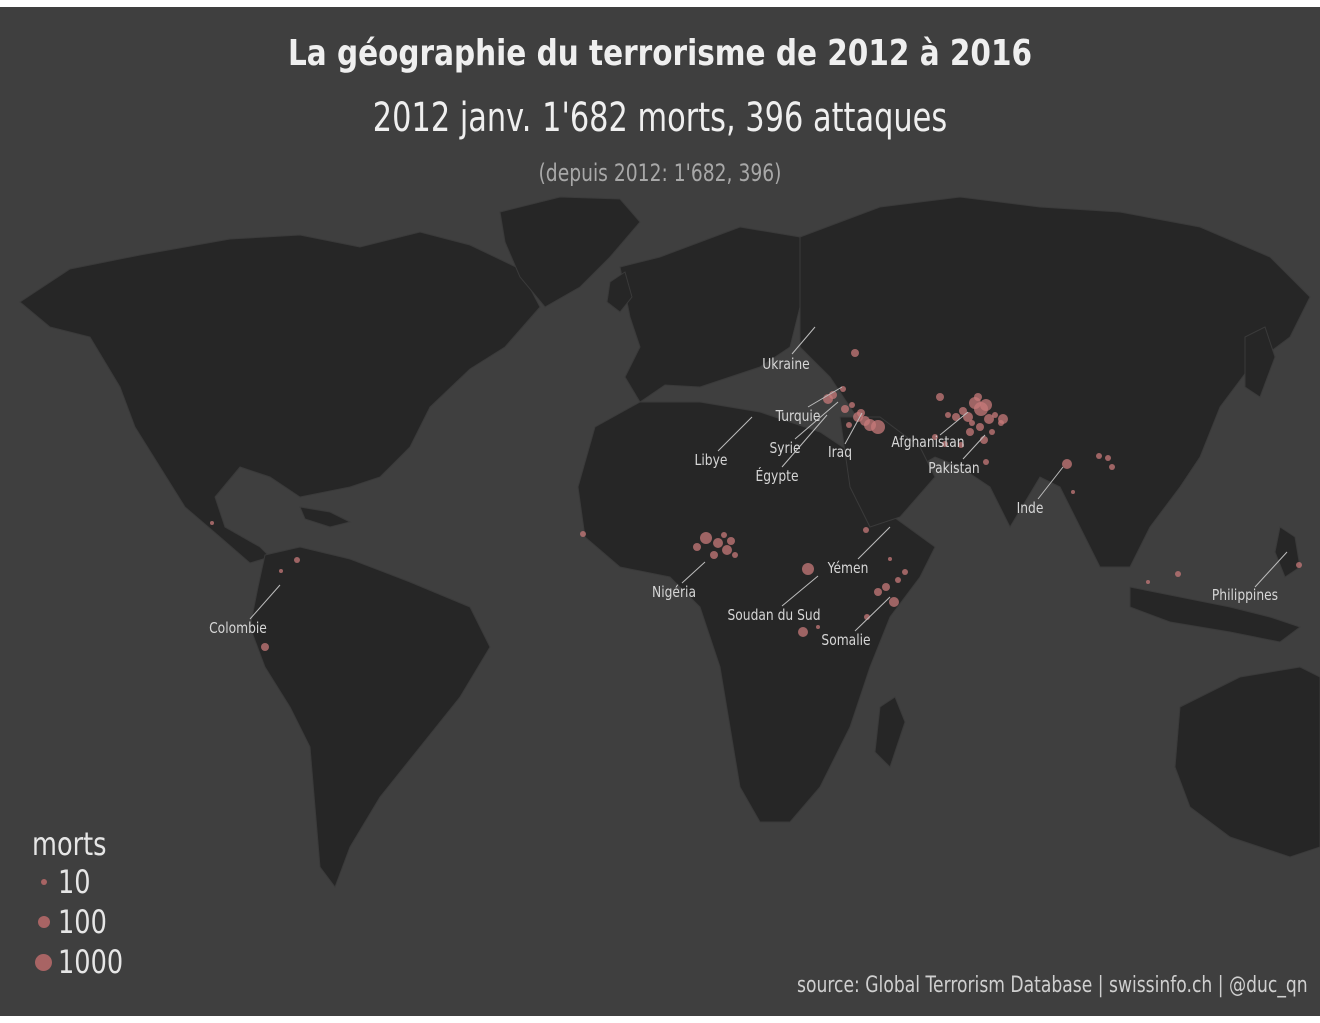 This screenshot has width=1320, height=1023. I want to click on country-label: Pakistan, so click(953, 468).